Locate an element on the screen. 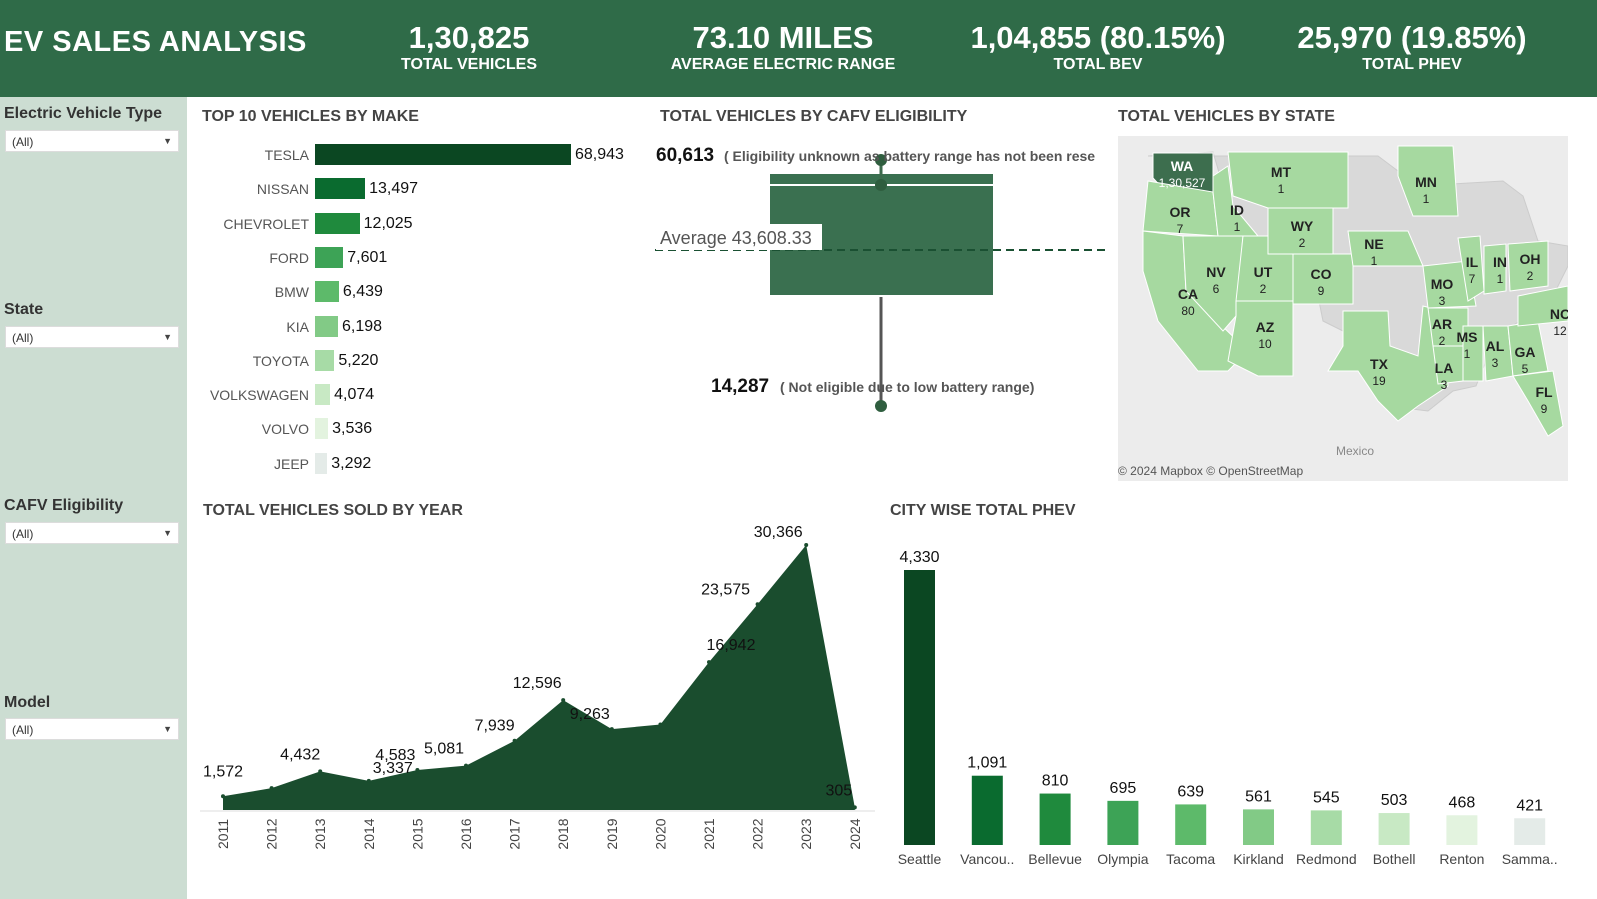  state-count: 1 is located at coordinates (1467, 354).